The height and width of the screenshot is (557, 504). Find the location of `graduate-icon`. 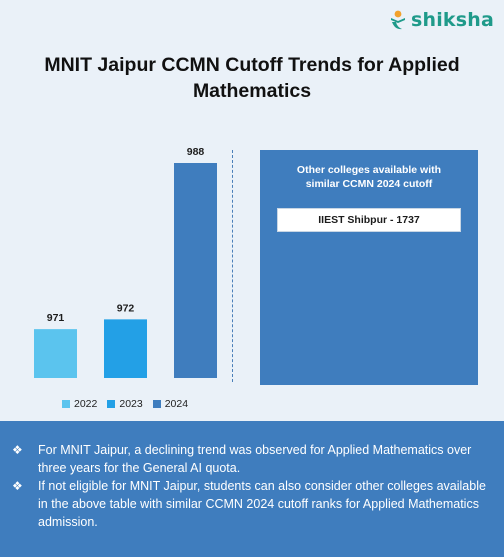

graduate-icon is located at coordinates (397, 20).